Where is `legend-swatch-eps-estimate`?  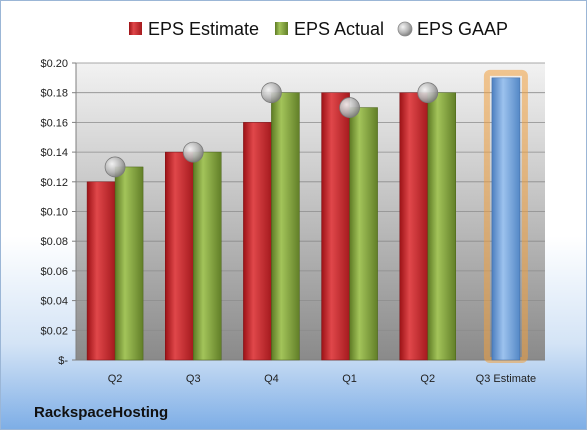
legend-swatch-eps-estimate is located at coordinates (135, 28).